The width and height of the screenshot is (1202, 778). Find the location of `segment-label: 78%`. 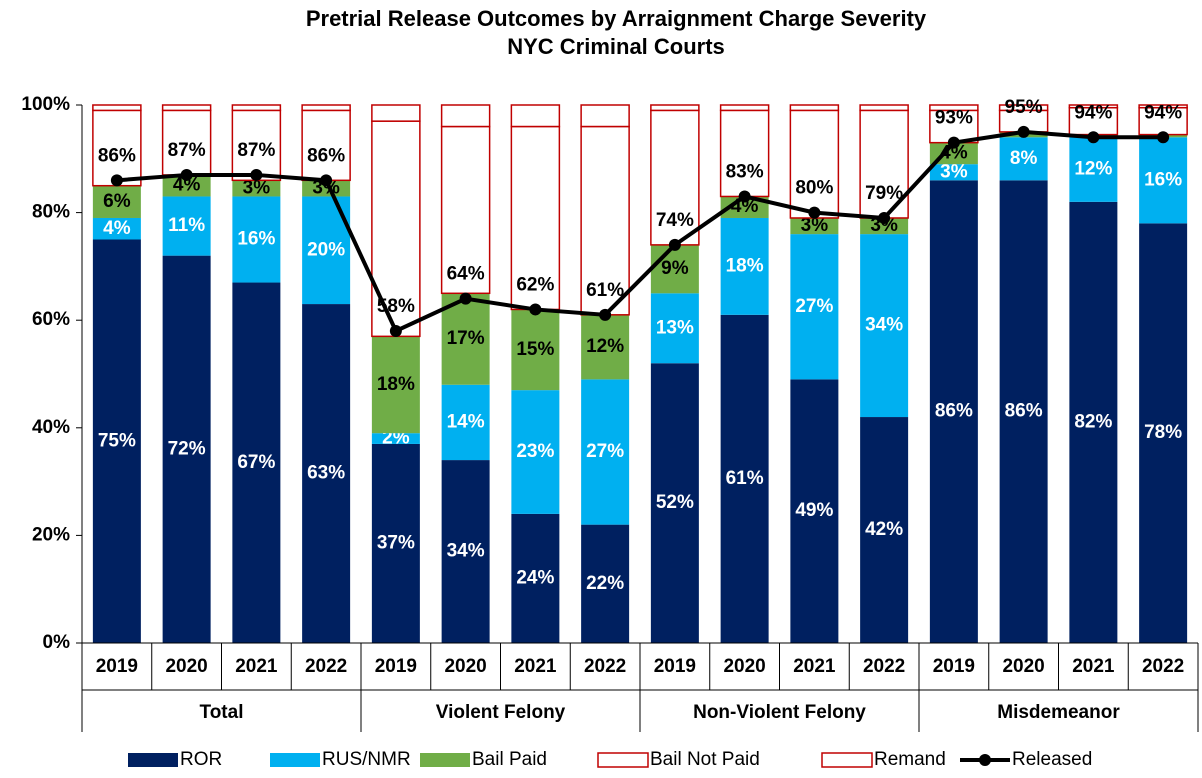

segment-label: 78% is located at coordinates (1163, 432).